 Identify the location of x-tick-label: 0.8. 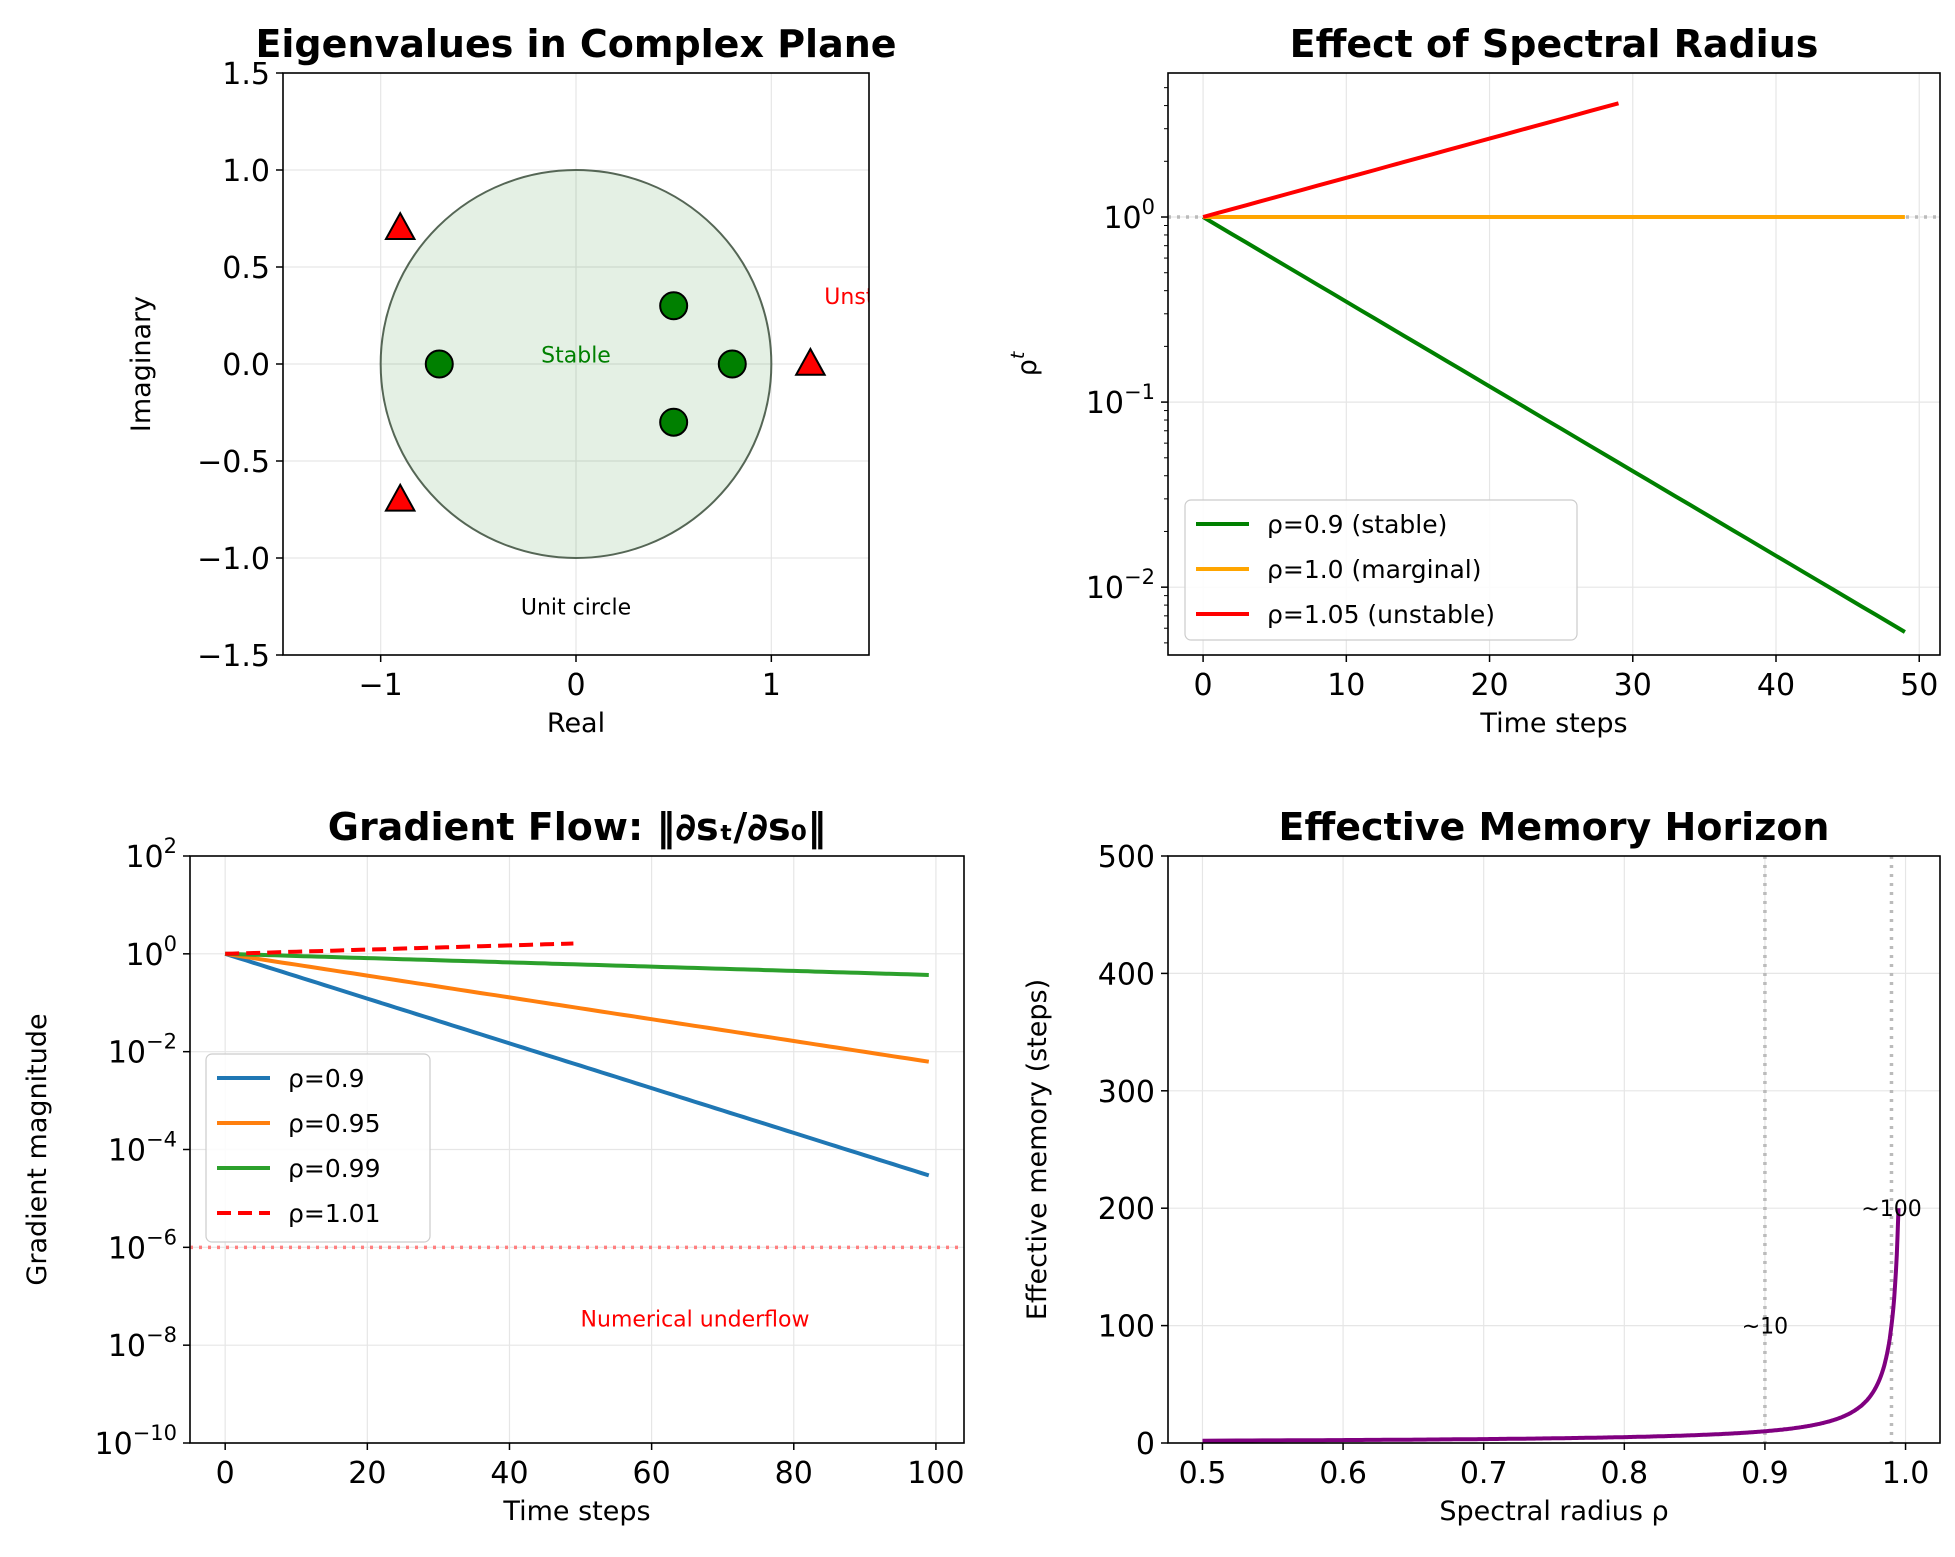
(1624, 1473).